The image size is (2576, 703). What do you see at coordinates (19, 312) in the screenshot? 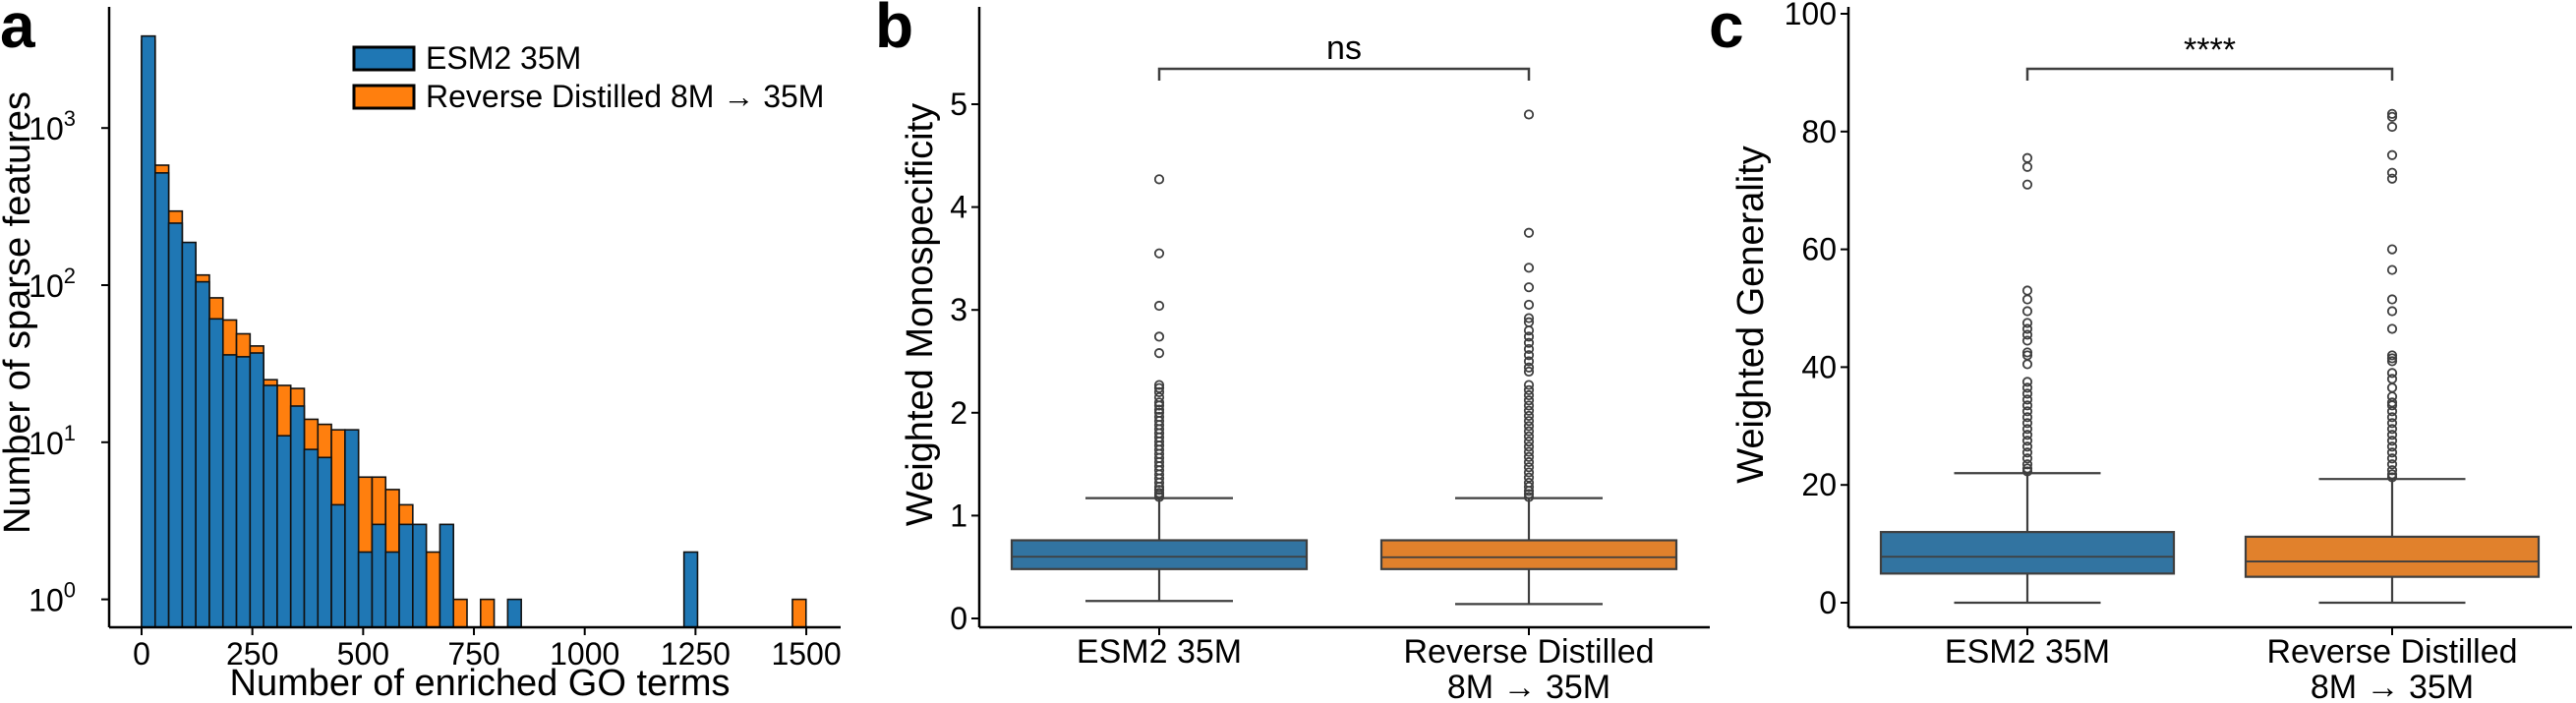
I see `y-axis-label: Number of sparse features` at bounding box center [19, 312].